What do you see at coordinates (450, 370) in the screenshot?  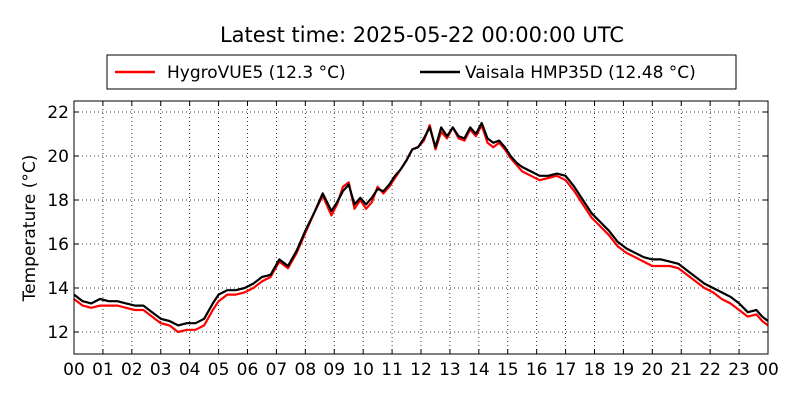 I see `x-tick-label: 13` at bounding box center [450, 370].